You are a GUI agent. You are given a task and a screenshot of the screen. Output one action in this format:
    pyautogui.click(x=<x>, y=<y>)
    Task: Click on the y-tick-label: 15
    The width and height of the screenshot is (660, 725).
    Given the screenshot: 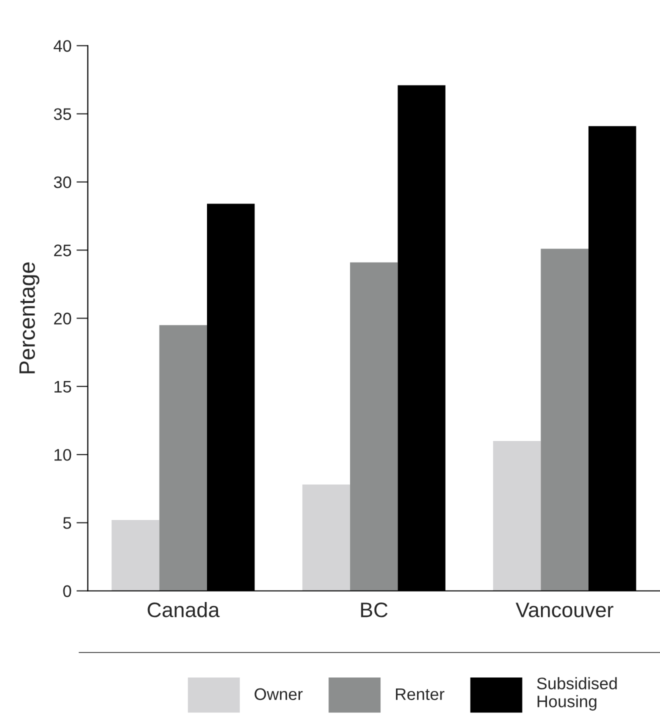 What is the action you would take?
    pyautogui.click(x=63, y=387)
    